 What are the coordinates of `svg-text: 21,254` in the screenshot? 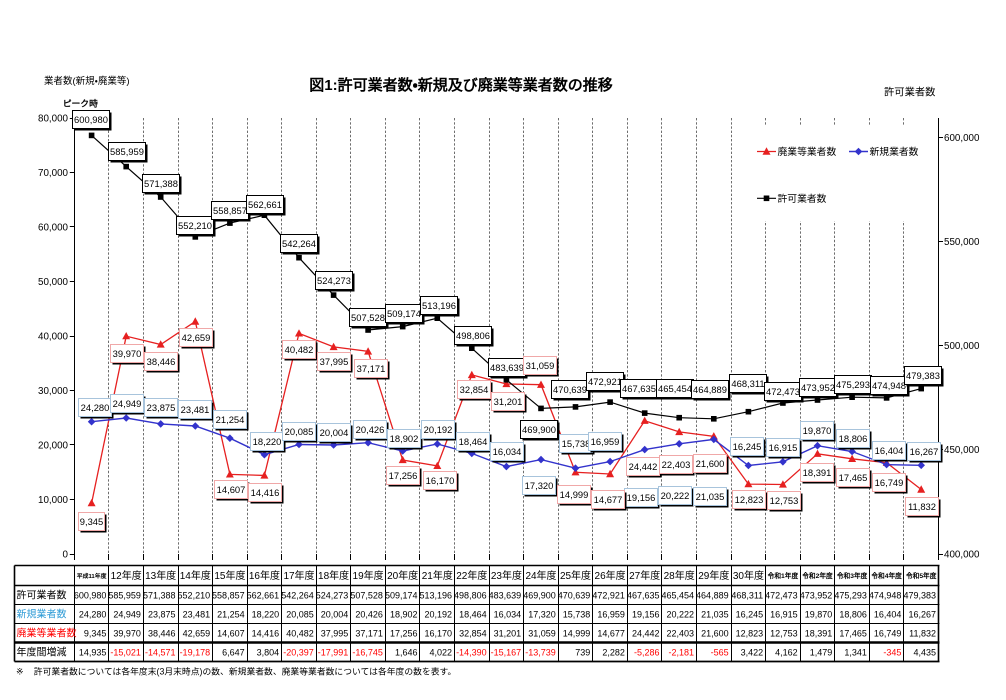 It's located at (231, 615).